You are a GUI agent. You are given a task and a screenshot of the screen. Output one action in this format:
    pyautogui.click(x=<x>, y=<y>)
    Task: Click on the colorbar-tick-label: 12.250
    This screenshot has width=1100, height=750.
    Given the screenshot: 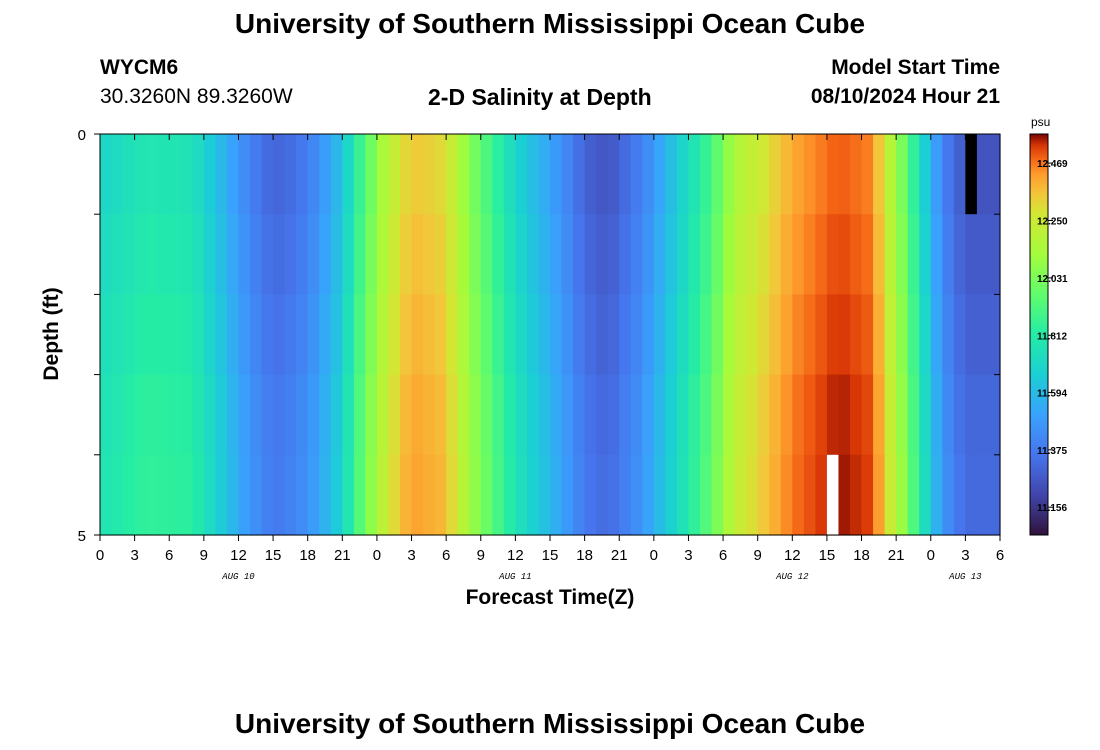 What is the action you would take?
    pyautogui.click(x=1052, y=221)
    